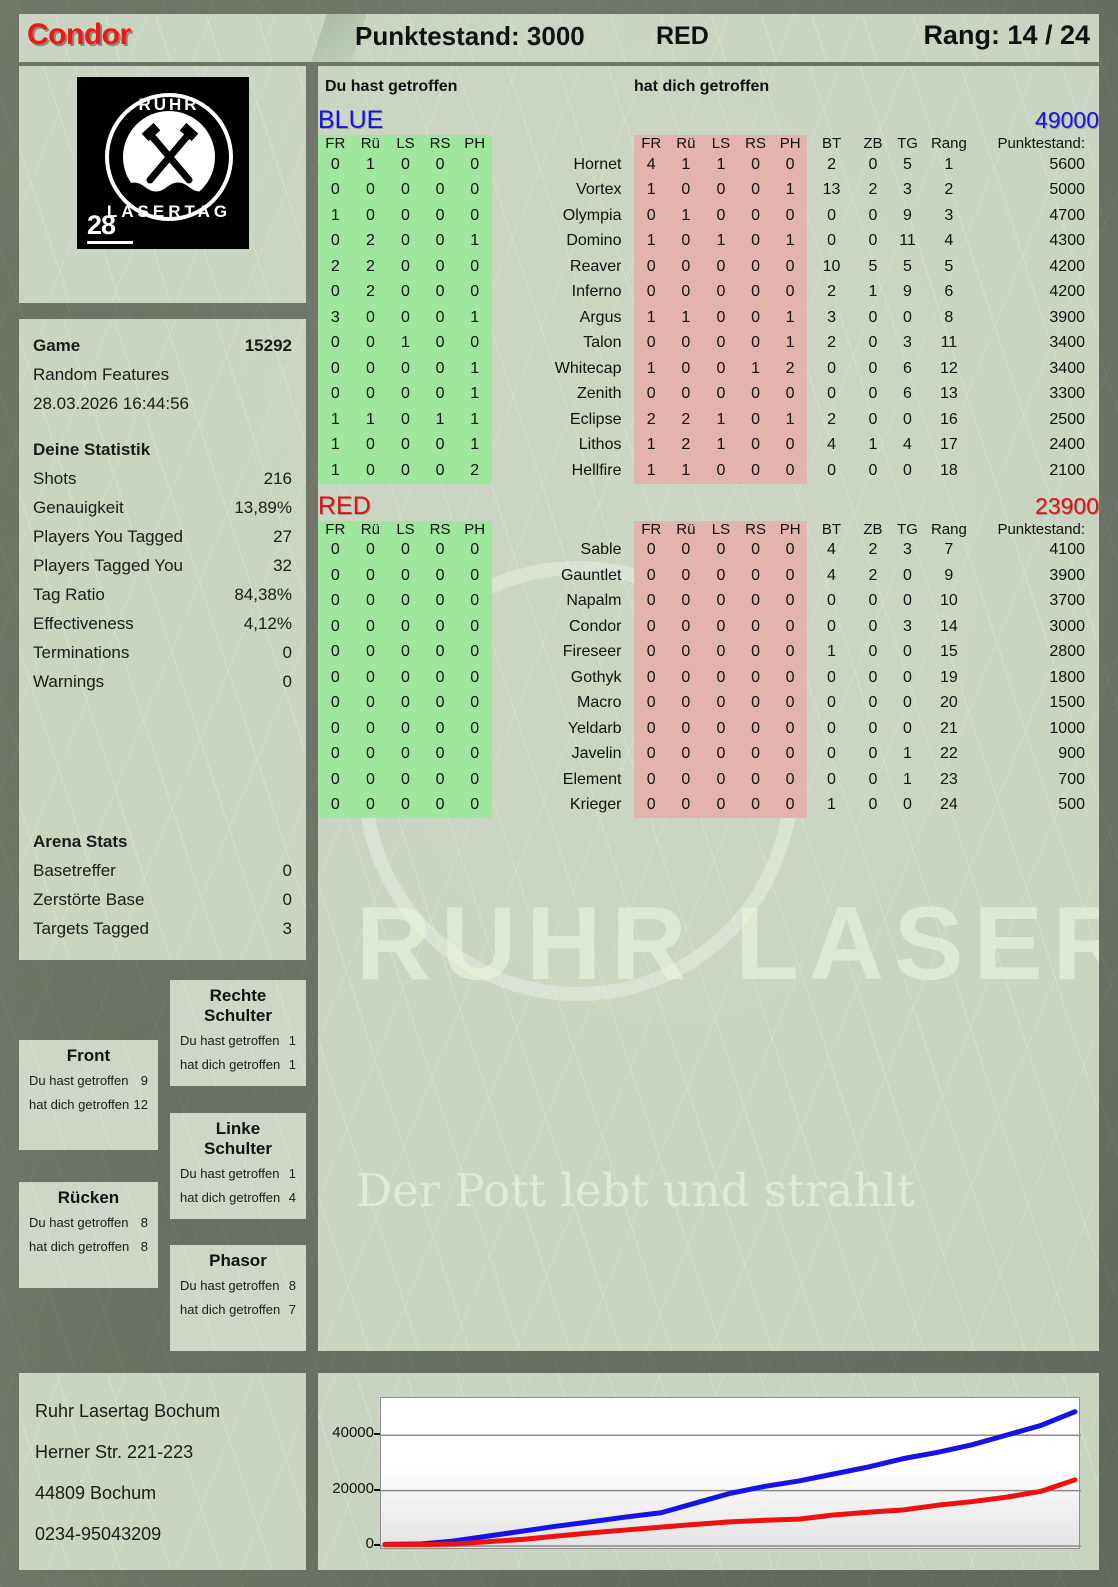 The height and width of the screenshot is (1587, 1118). What do you see at coordinates (1067, 317) in the screenshot?
I see `cell-punktestand: 3900` at bounding box center [1067, 317].